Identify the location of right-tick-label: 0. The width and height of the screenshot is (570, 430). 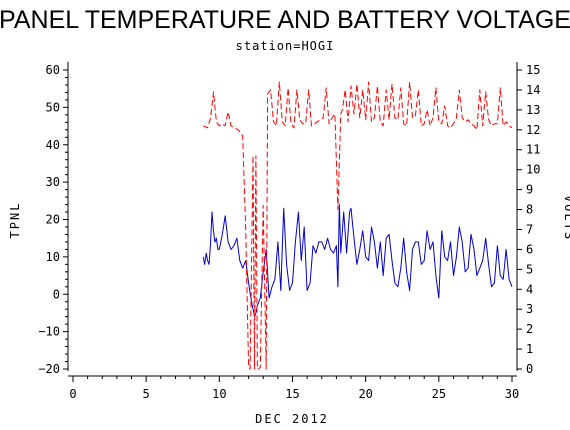
(529, 369).